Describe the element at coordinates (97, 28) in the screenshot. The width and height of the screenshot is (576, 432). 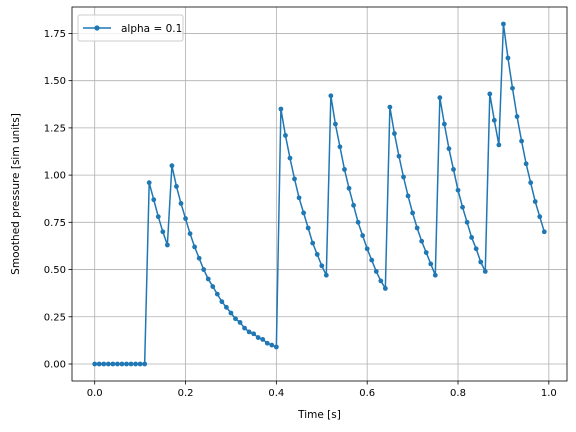
I see `legend-marker` at that location.